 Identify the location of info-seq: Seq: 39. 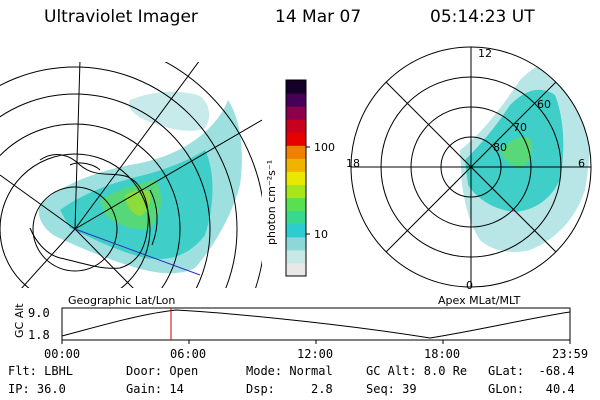
(391, 389).